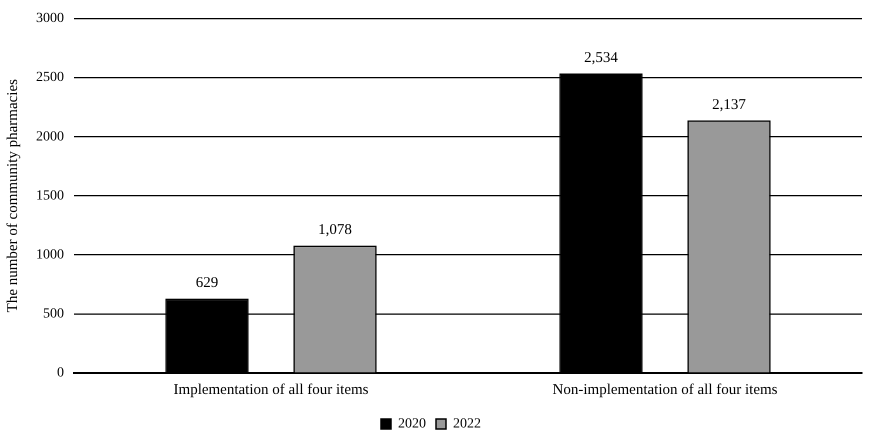 The image size is (872, 441). What do you see at coordinates (50, 136) in the screenshot?
I see `y-tick-label: 2000` at bounding box center [50, 136].